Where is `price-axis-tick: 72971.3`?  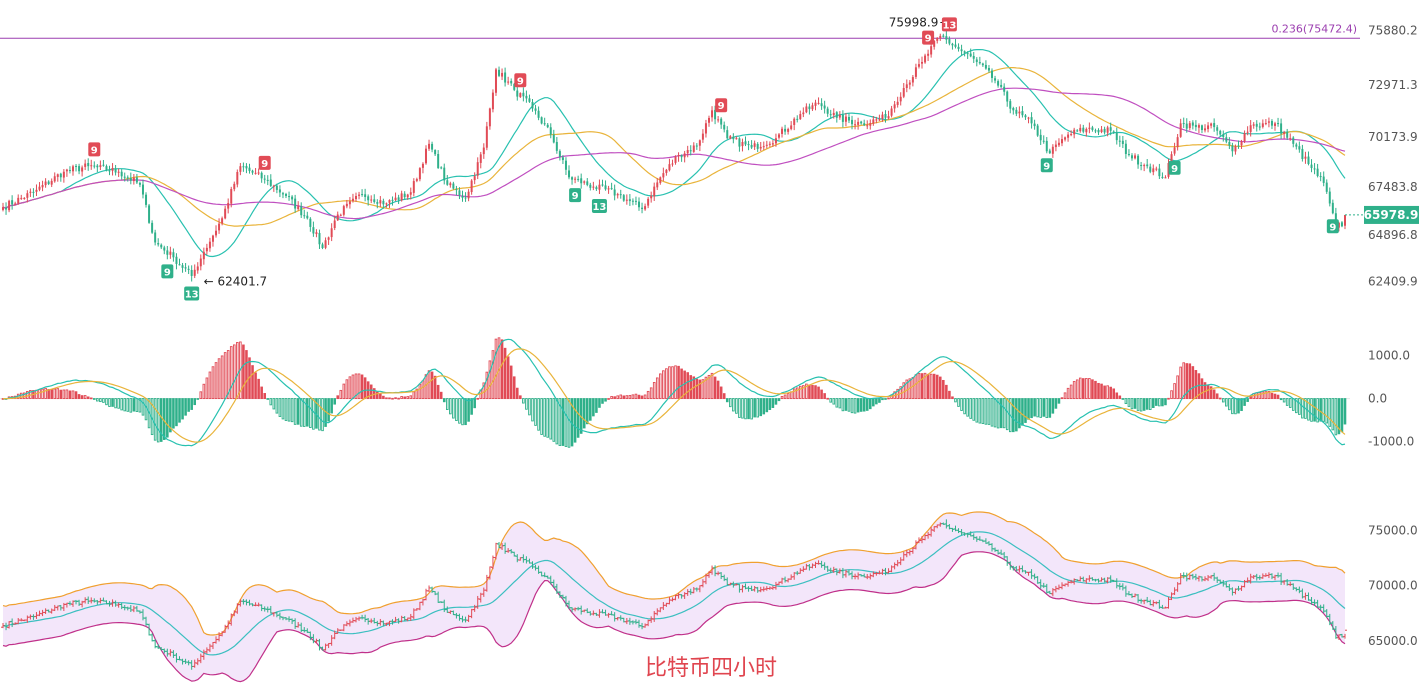
price-axis-tick: 72971.3 is located at coordinates (1393, 85).